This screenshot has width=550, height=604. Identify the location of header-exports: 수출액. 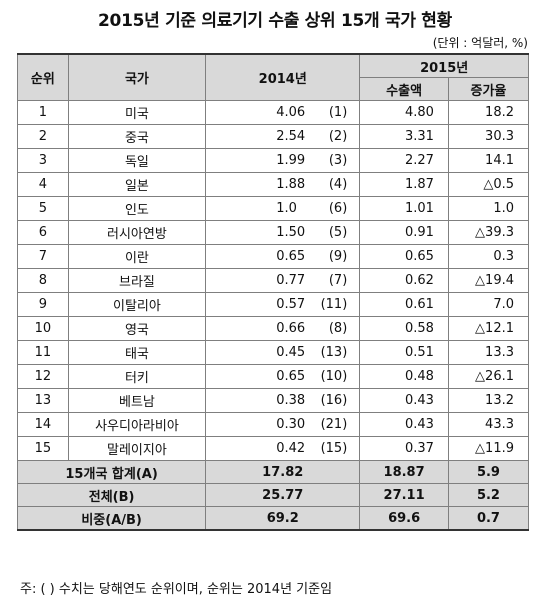
(404, 89).